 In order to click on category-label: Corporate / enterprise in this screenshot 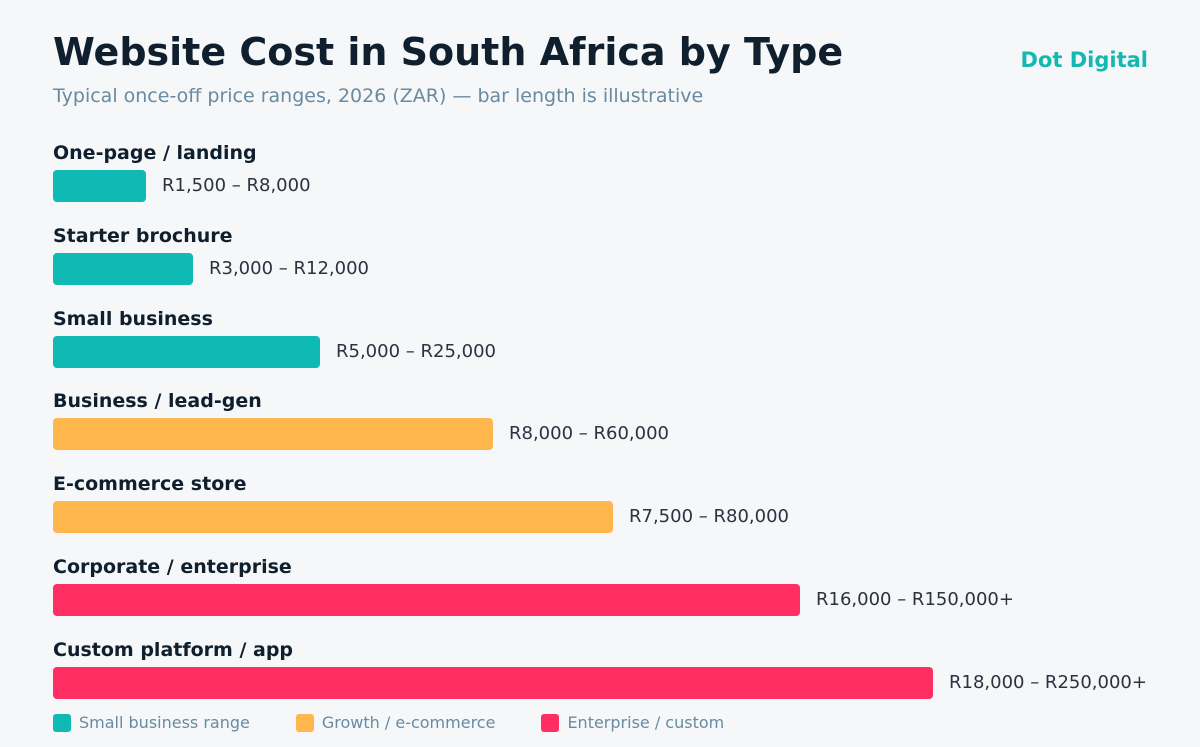, I will do `click(172, 567)`.